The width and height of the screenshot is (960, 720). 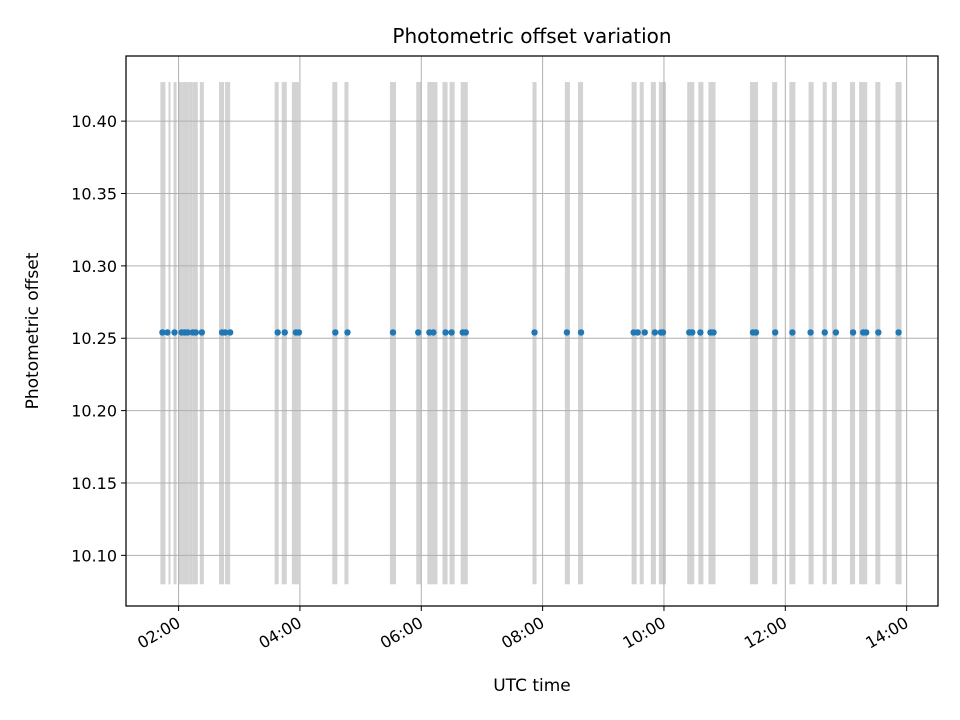 I want to click on y-tick-label: 10.10, so click(x=94, y=555).